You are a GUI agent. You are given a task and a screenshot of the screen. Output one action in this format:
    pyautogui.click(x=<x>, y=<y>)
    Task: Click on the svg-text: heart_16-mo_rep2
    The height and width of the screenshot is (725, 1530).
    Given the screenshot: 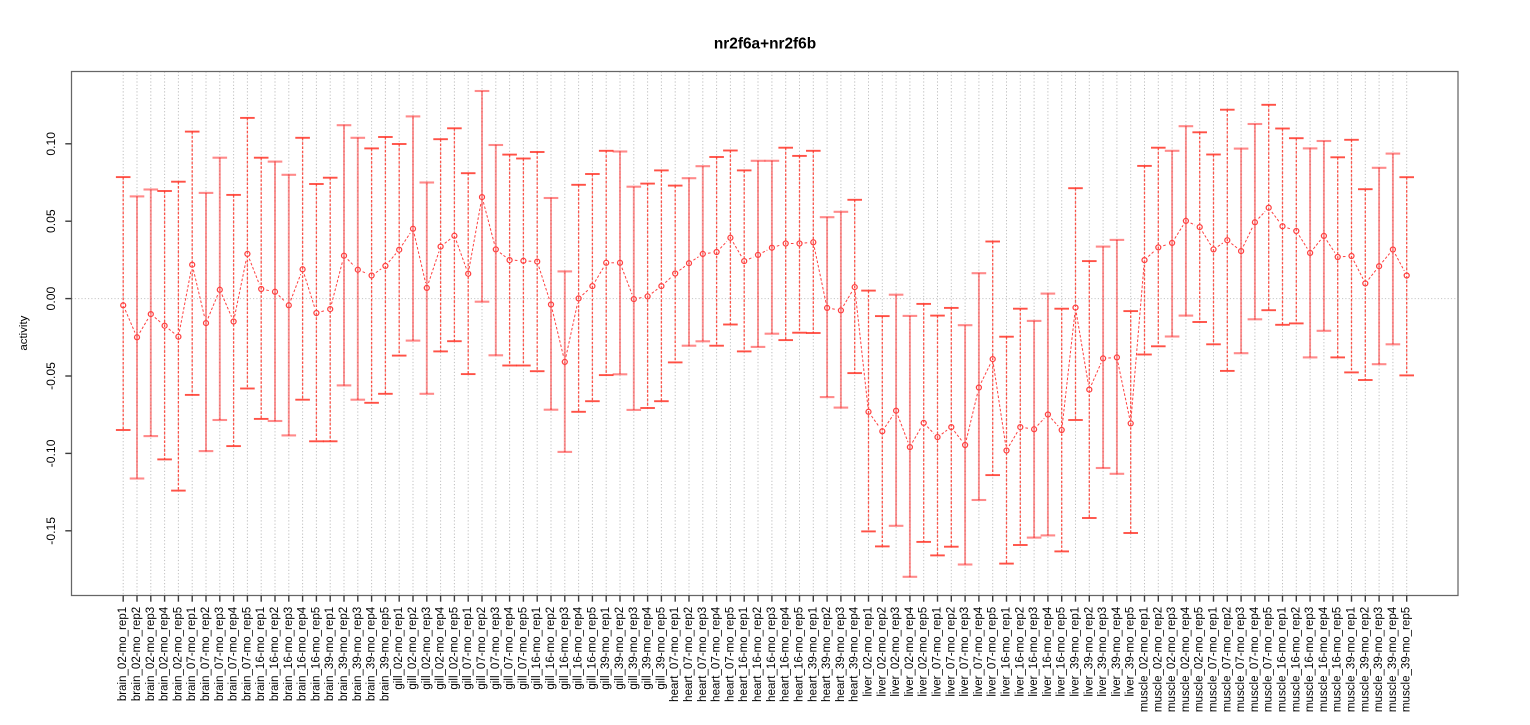 What is the action you would take?
    pyautogui.click(x=758, y=654)
    